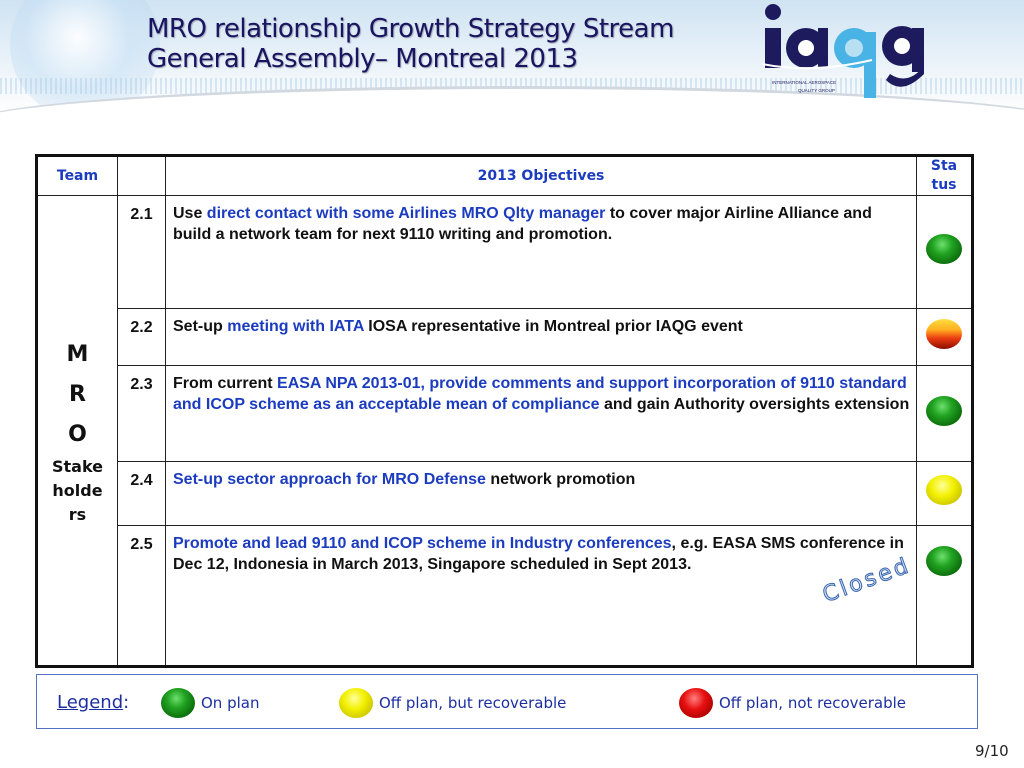  Describe the element at coordinates (804, 82) in the screenshot. I see `svg-text: INTERNATIONAL AEROSPACE` at that location.